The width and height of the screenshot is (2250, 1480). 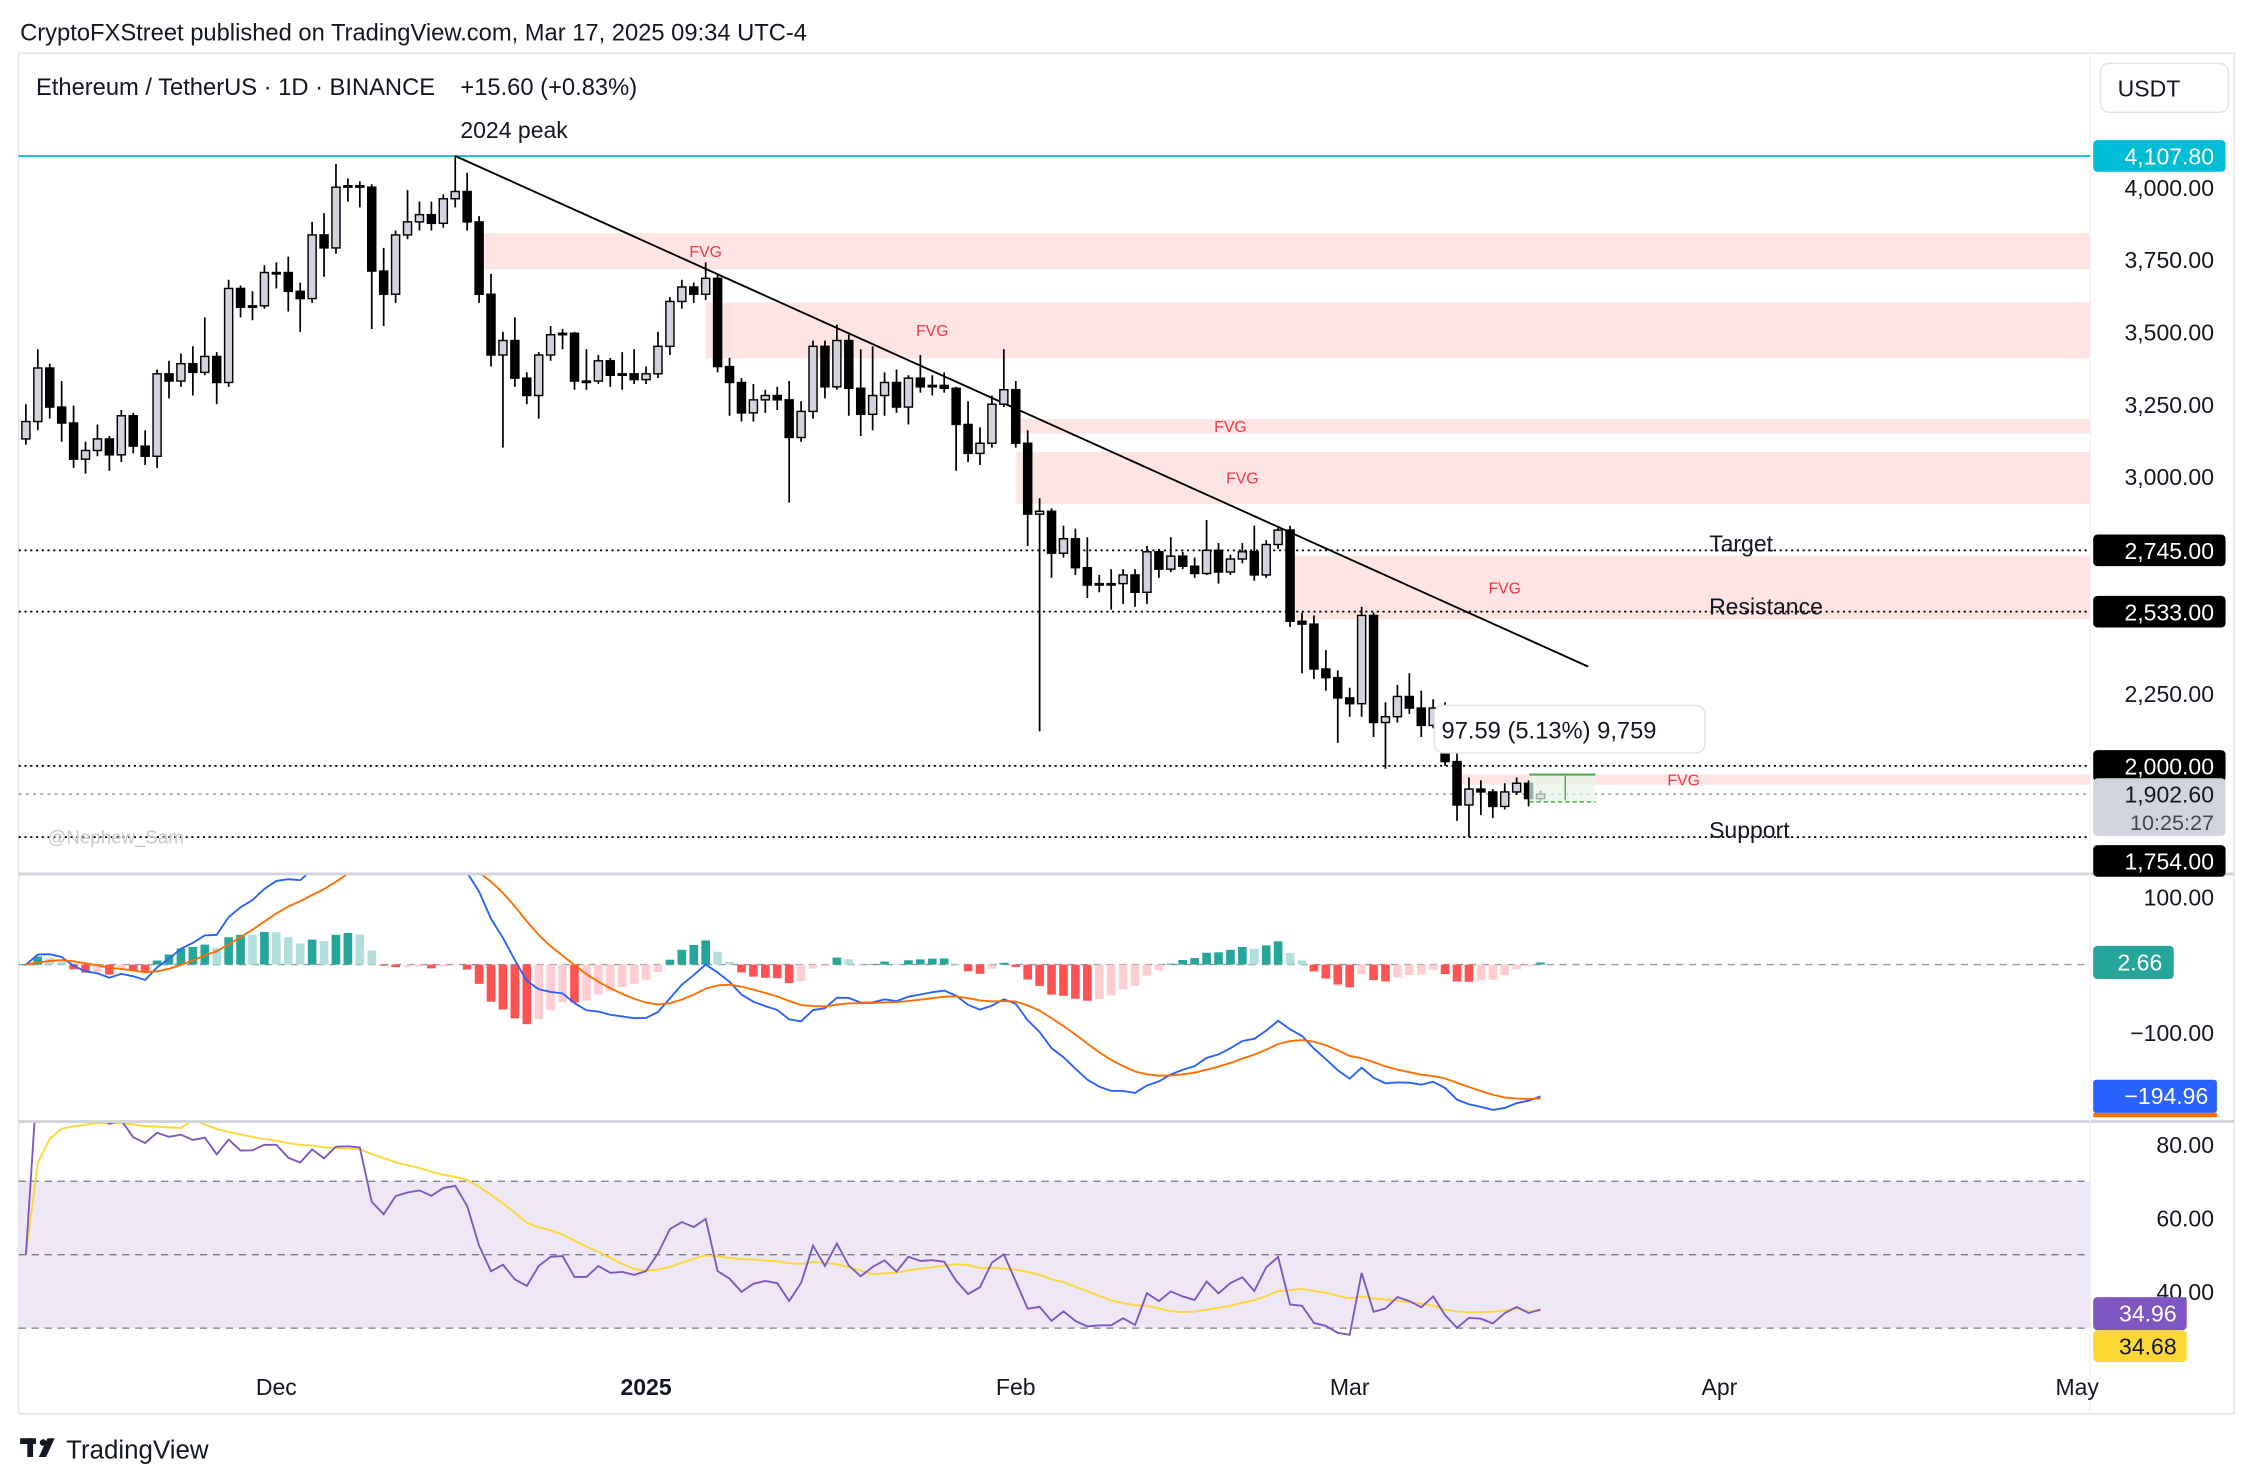 What do you see at coordinates (1766, 607) in the screenshot?
I see `annotation-resistance: Resistance` at bounding box center [1766, 607].